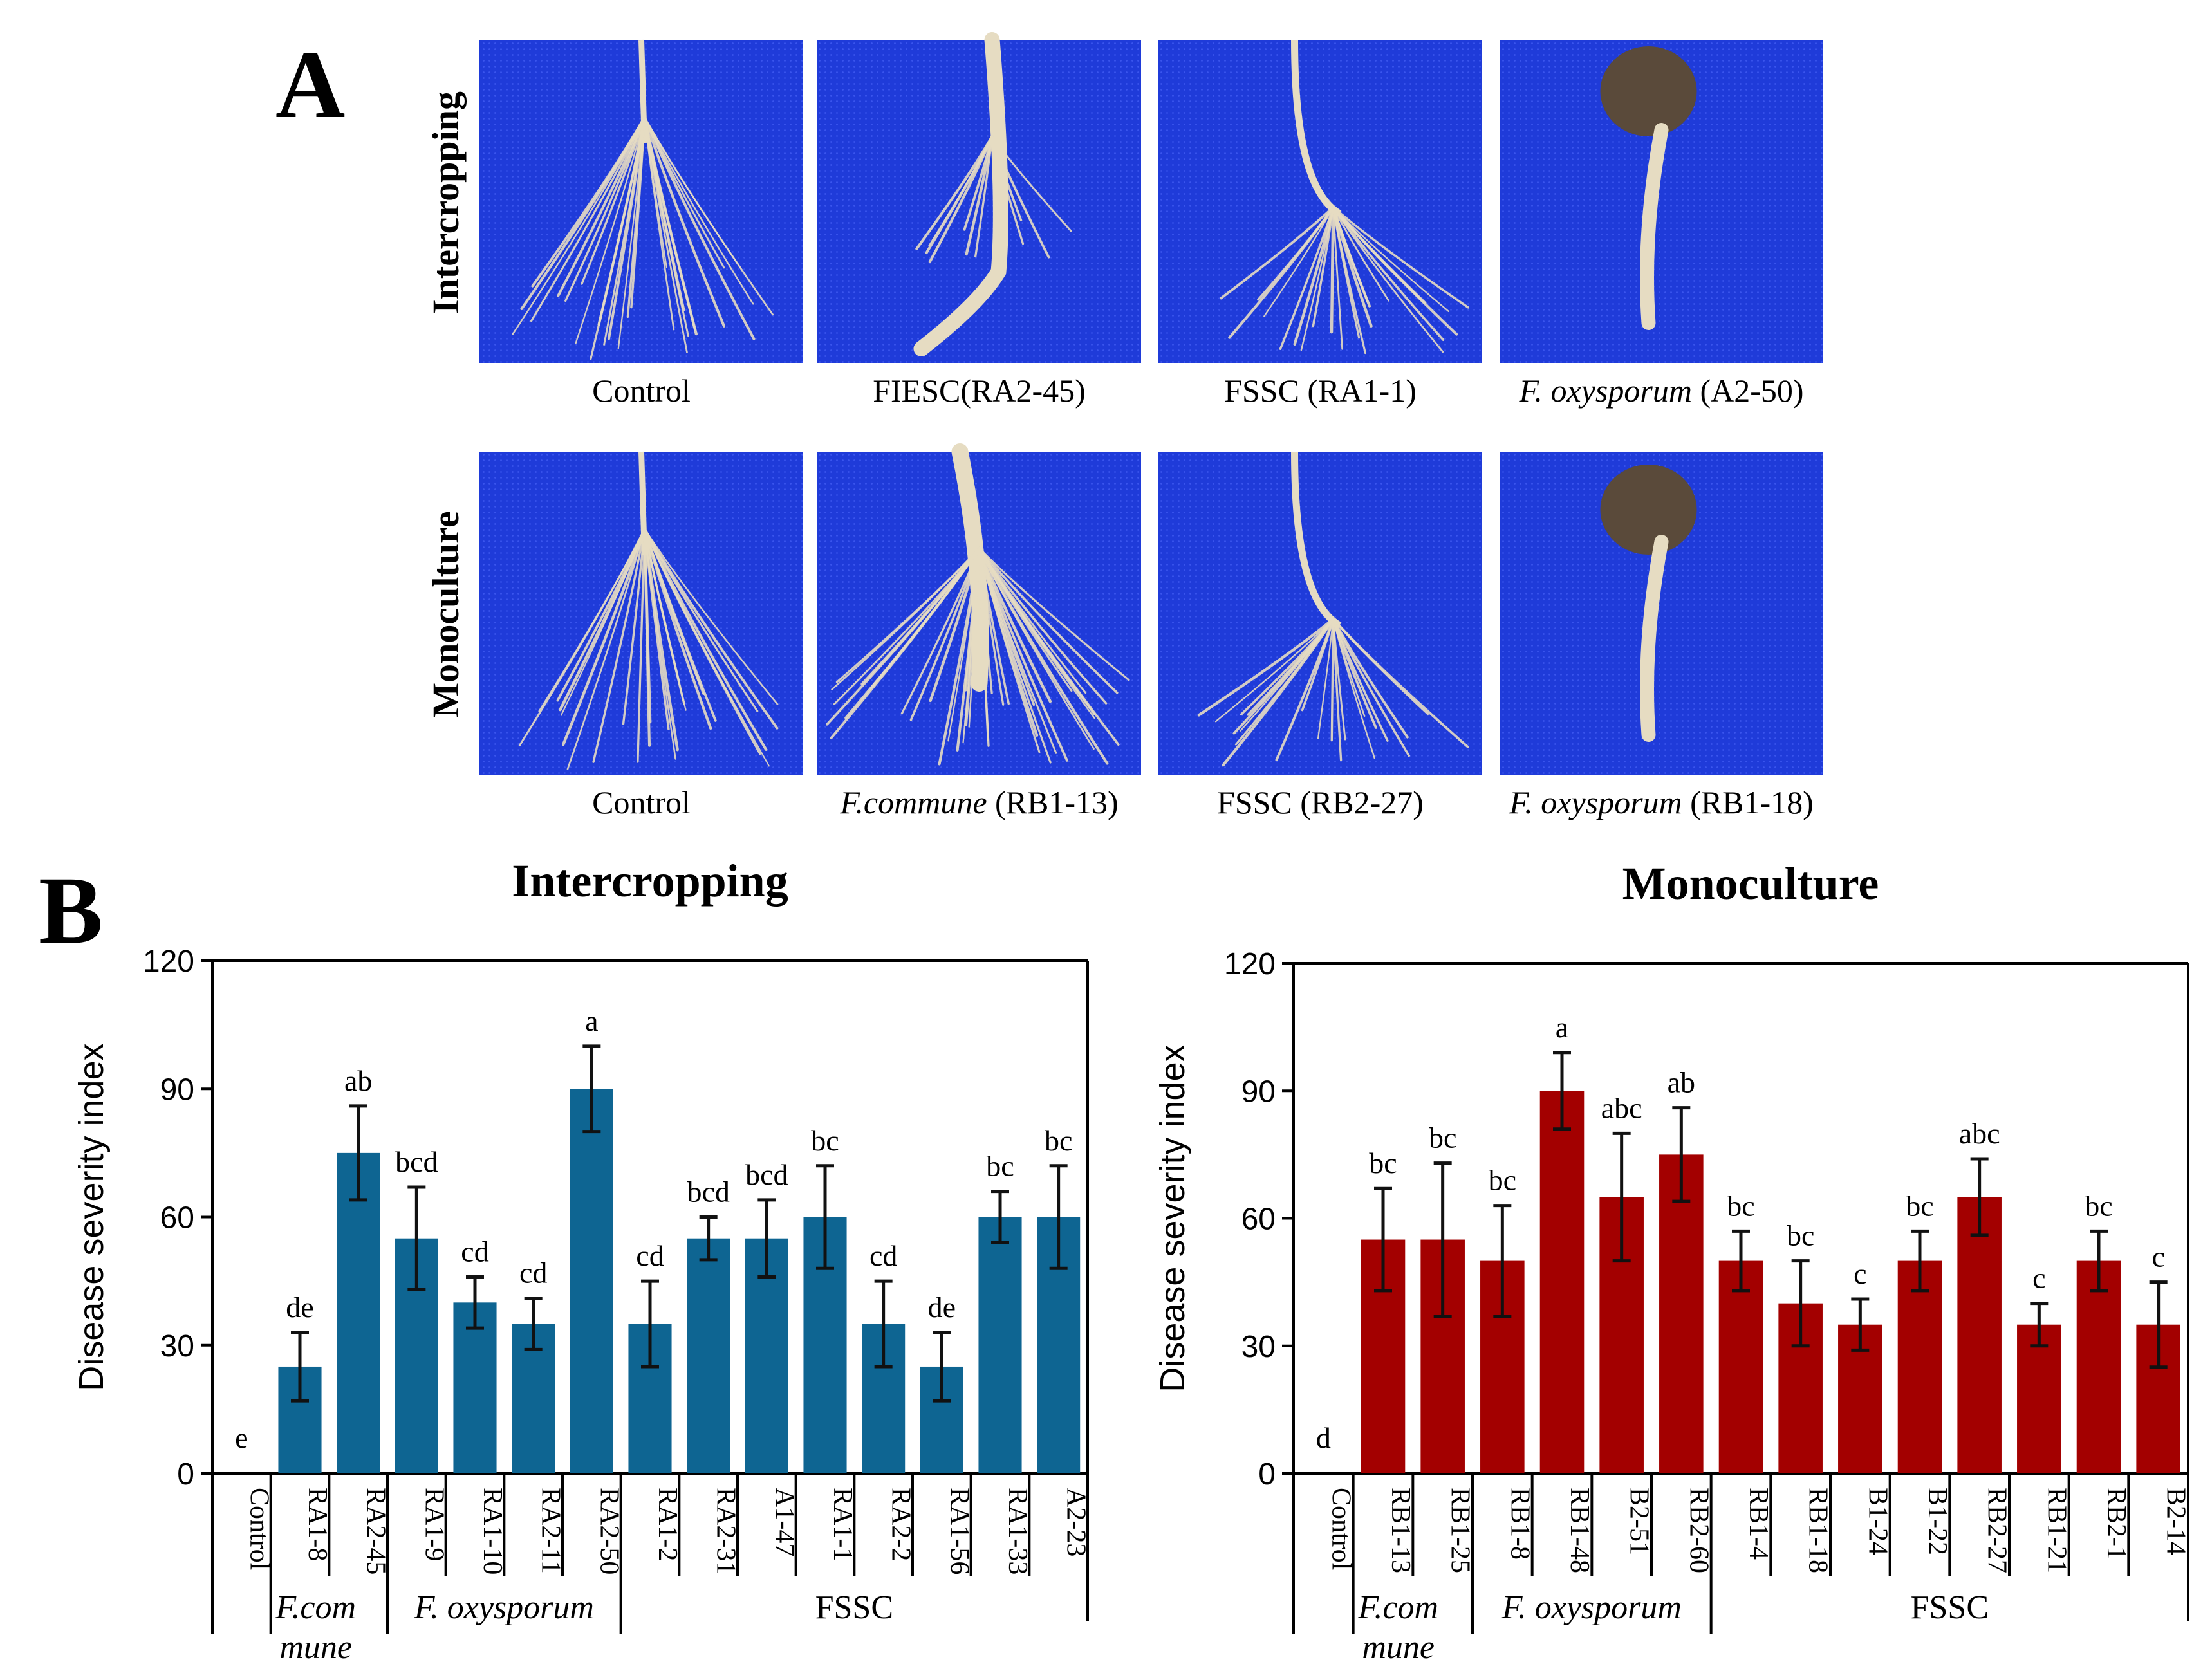 The height and width of the screenshot is (1671, 2212). I want to click on photo-caption-monoculture-2: F.commune (RB1-13), so click(978, 802).